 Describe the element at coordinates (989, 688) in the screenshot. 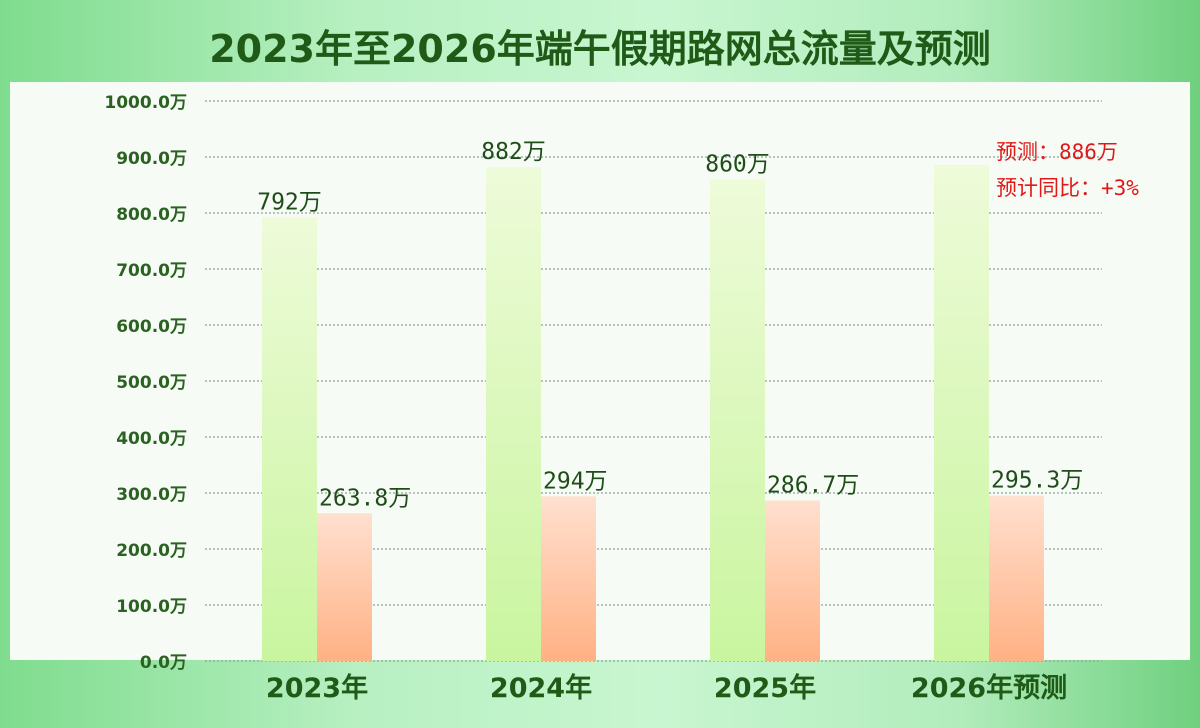

I see `x-tick-label: 2026年预测` at that location.